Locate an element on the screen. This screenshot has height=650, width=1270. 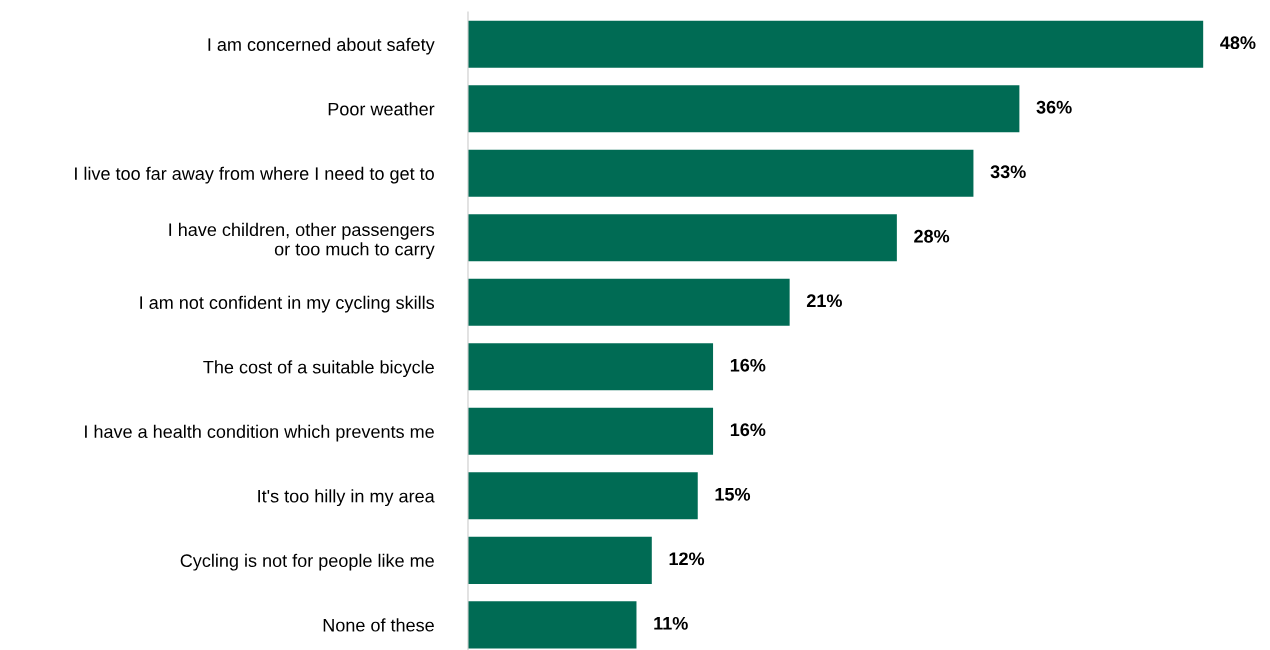
data-label: 48% is located at coordinates (1238, 43).